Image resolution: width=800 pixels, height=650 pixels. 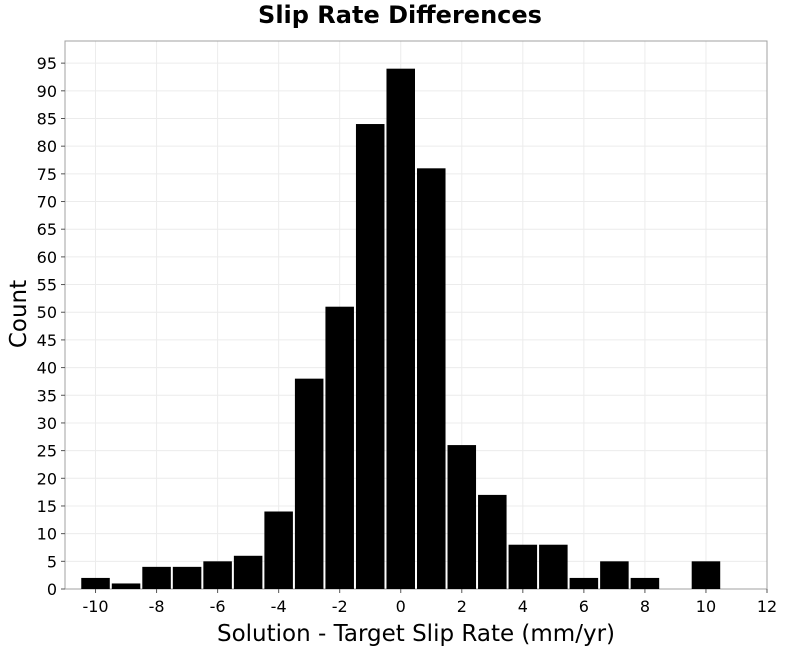 What do you see at coordinates (47, 174) in the screenshot?
I see `y-tick-label: 75` at bounding box center [47, 174].